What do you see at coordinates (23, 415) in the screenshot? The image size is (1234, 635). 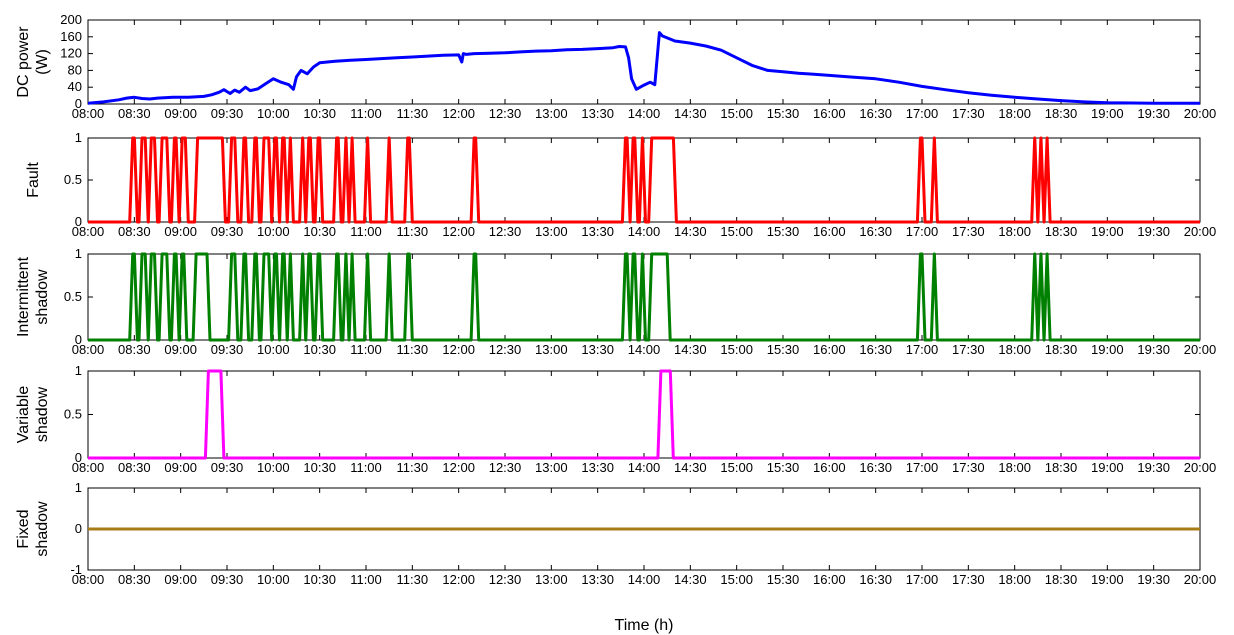 I see `y-axis-title-line: Variable` at bounding box center [23, 415].